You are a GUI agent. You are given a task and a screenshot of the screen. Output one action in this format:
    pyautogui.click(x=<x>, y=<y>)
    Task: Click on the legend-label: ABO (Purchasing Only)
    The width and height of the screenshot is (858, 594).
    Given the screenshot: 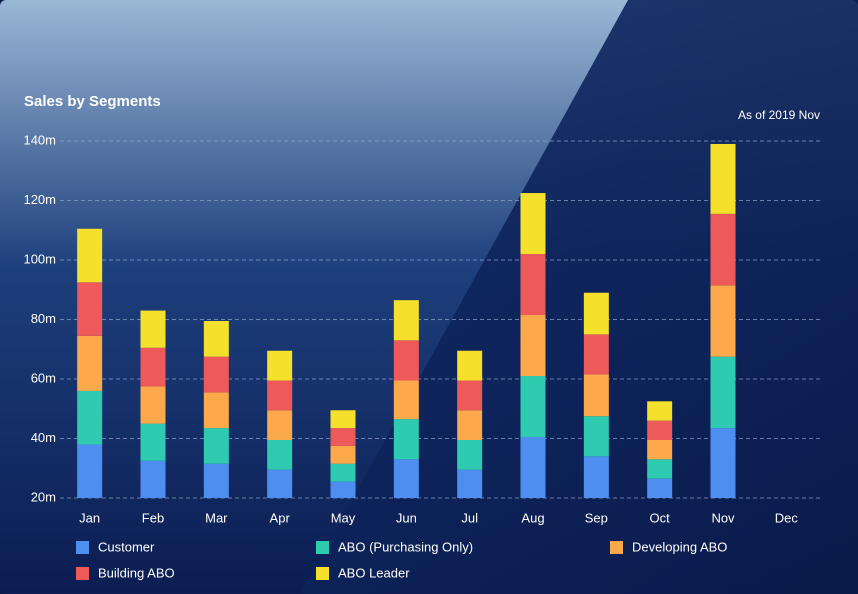 What is the action you would take?
    pyautogui.click(x=405, y=546)
    